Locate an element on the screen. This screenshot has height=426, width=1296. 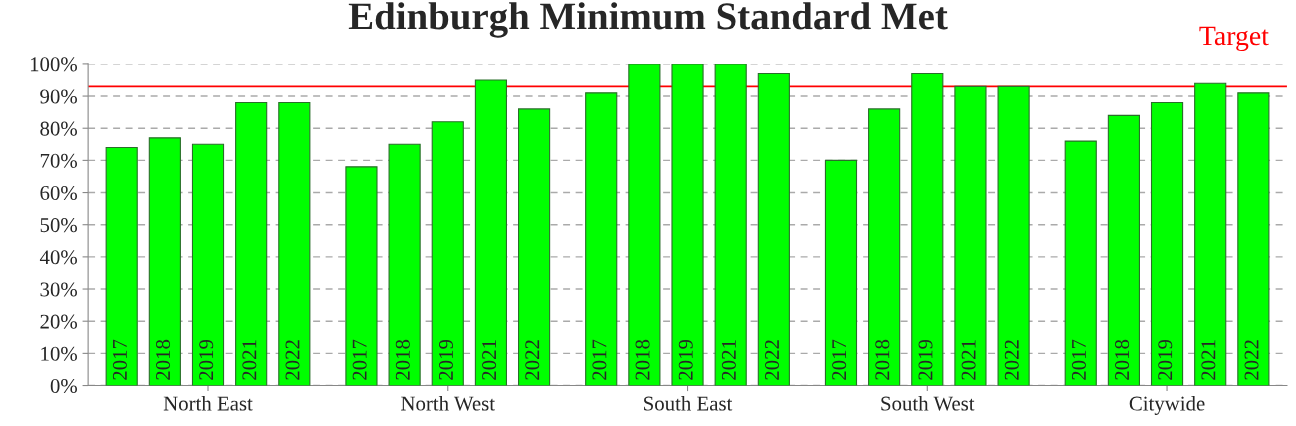
ref-line-label: Target is located at coordinates (1234, 39).